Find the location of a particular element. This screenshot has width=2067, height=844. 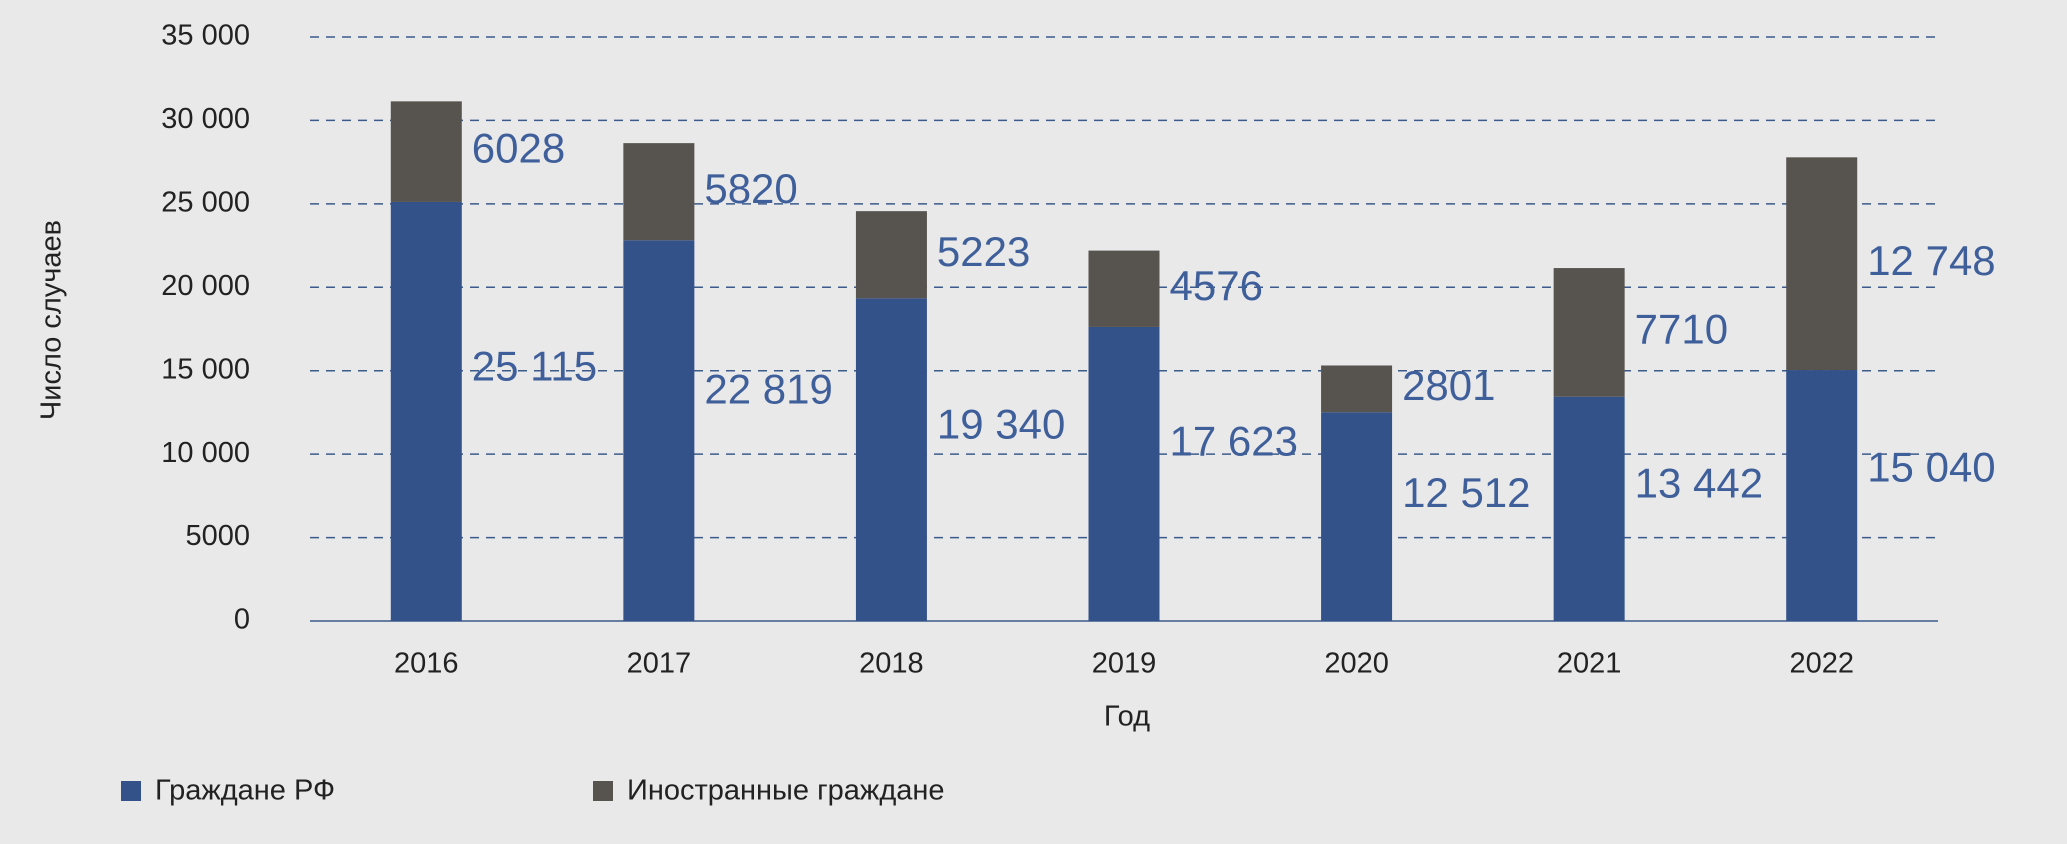

x-tick-label: 2018 is located at coordinates (891, 664).